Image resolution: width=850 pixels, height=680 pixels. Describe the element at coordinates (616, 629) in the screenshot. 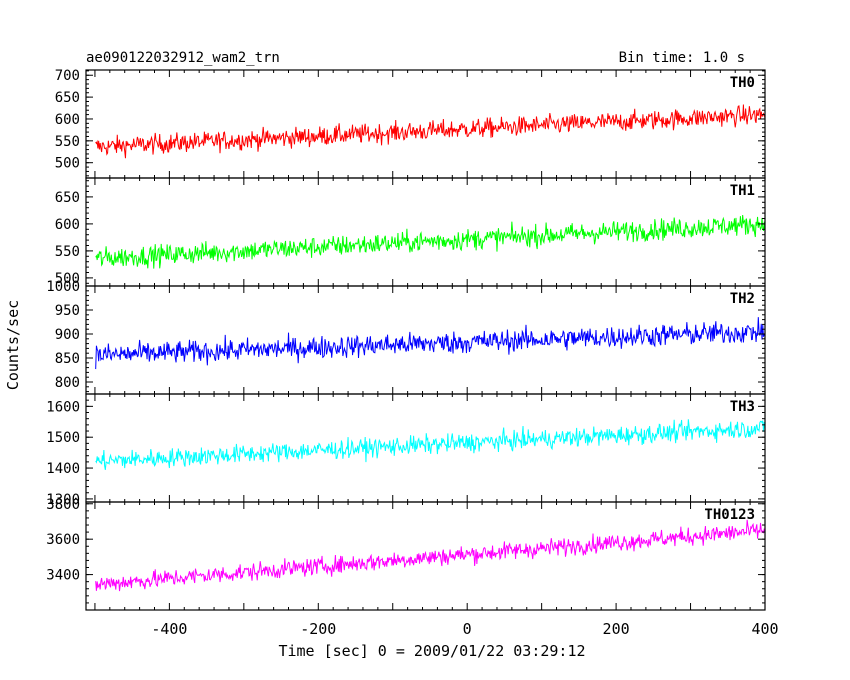

I see `x-tick-label: 200` at that location.